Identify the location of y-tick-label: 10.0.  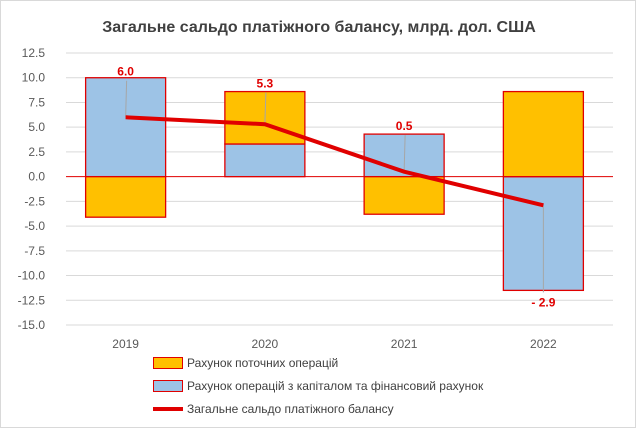
(34, 78).